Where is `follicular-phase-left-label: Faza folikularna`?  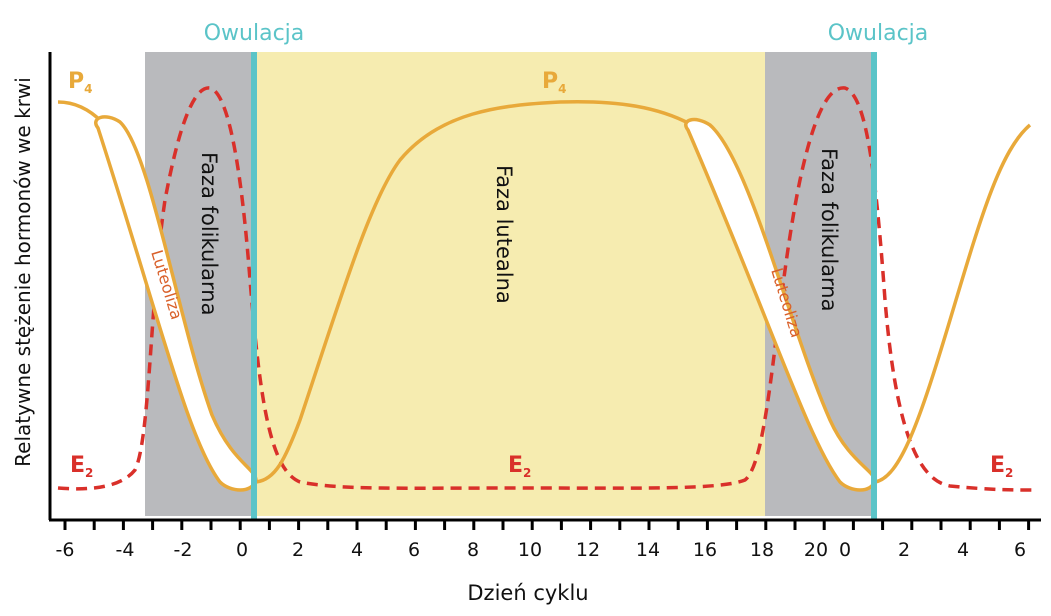 follicular-phase-left-label: Faza folikularna is located at coordinates (209, 233).